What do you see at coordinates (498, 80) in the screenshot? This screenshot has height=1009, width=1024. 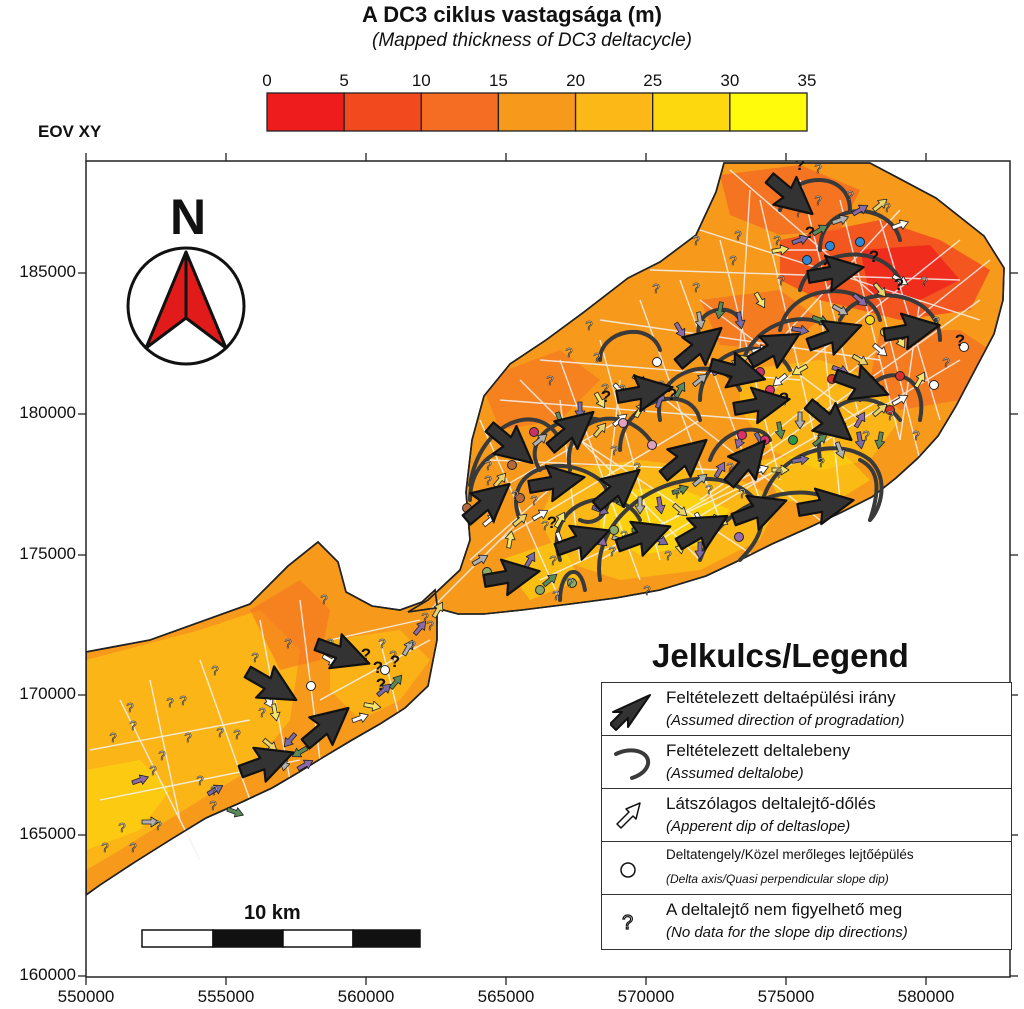 I see `colorbar-tick-label: 15` at bounding box center [498, 80].